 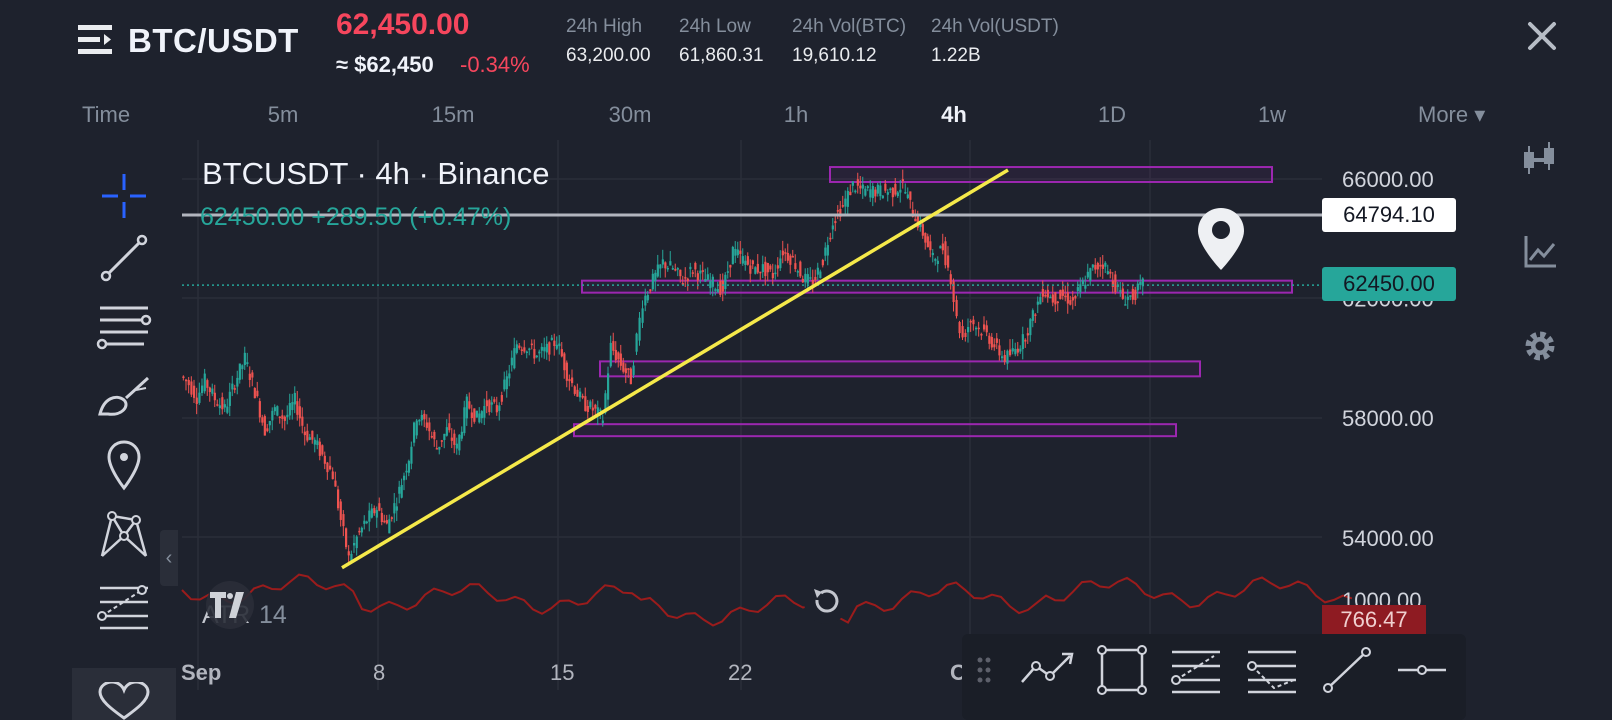 What do you see at coordinates (1388, 538) in the screenshot?
I see `price-axis-label: 54000.00` at bounding box center [1388, 538].